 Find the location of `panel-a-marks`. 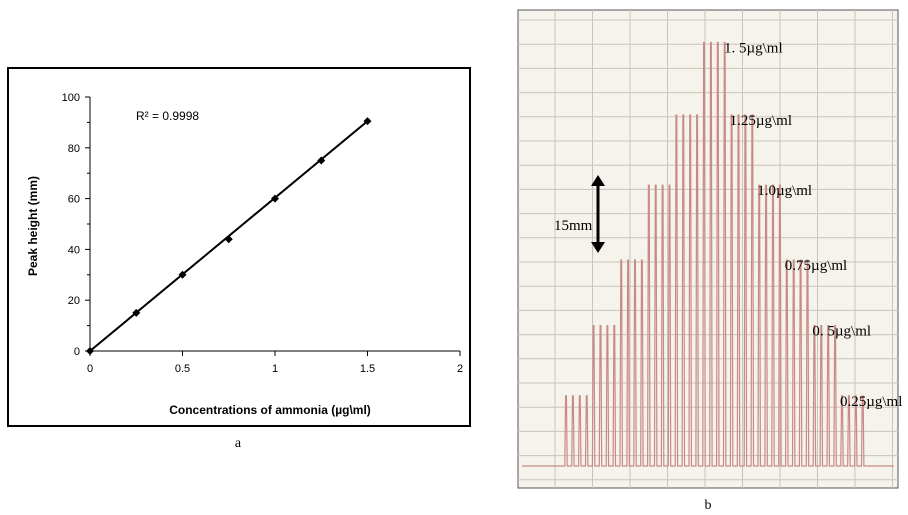

panel-a-marks is located at coordinates (229, 236).